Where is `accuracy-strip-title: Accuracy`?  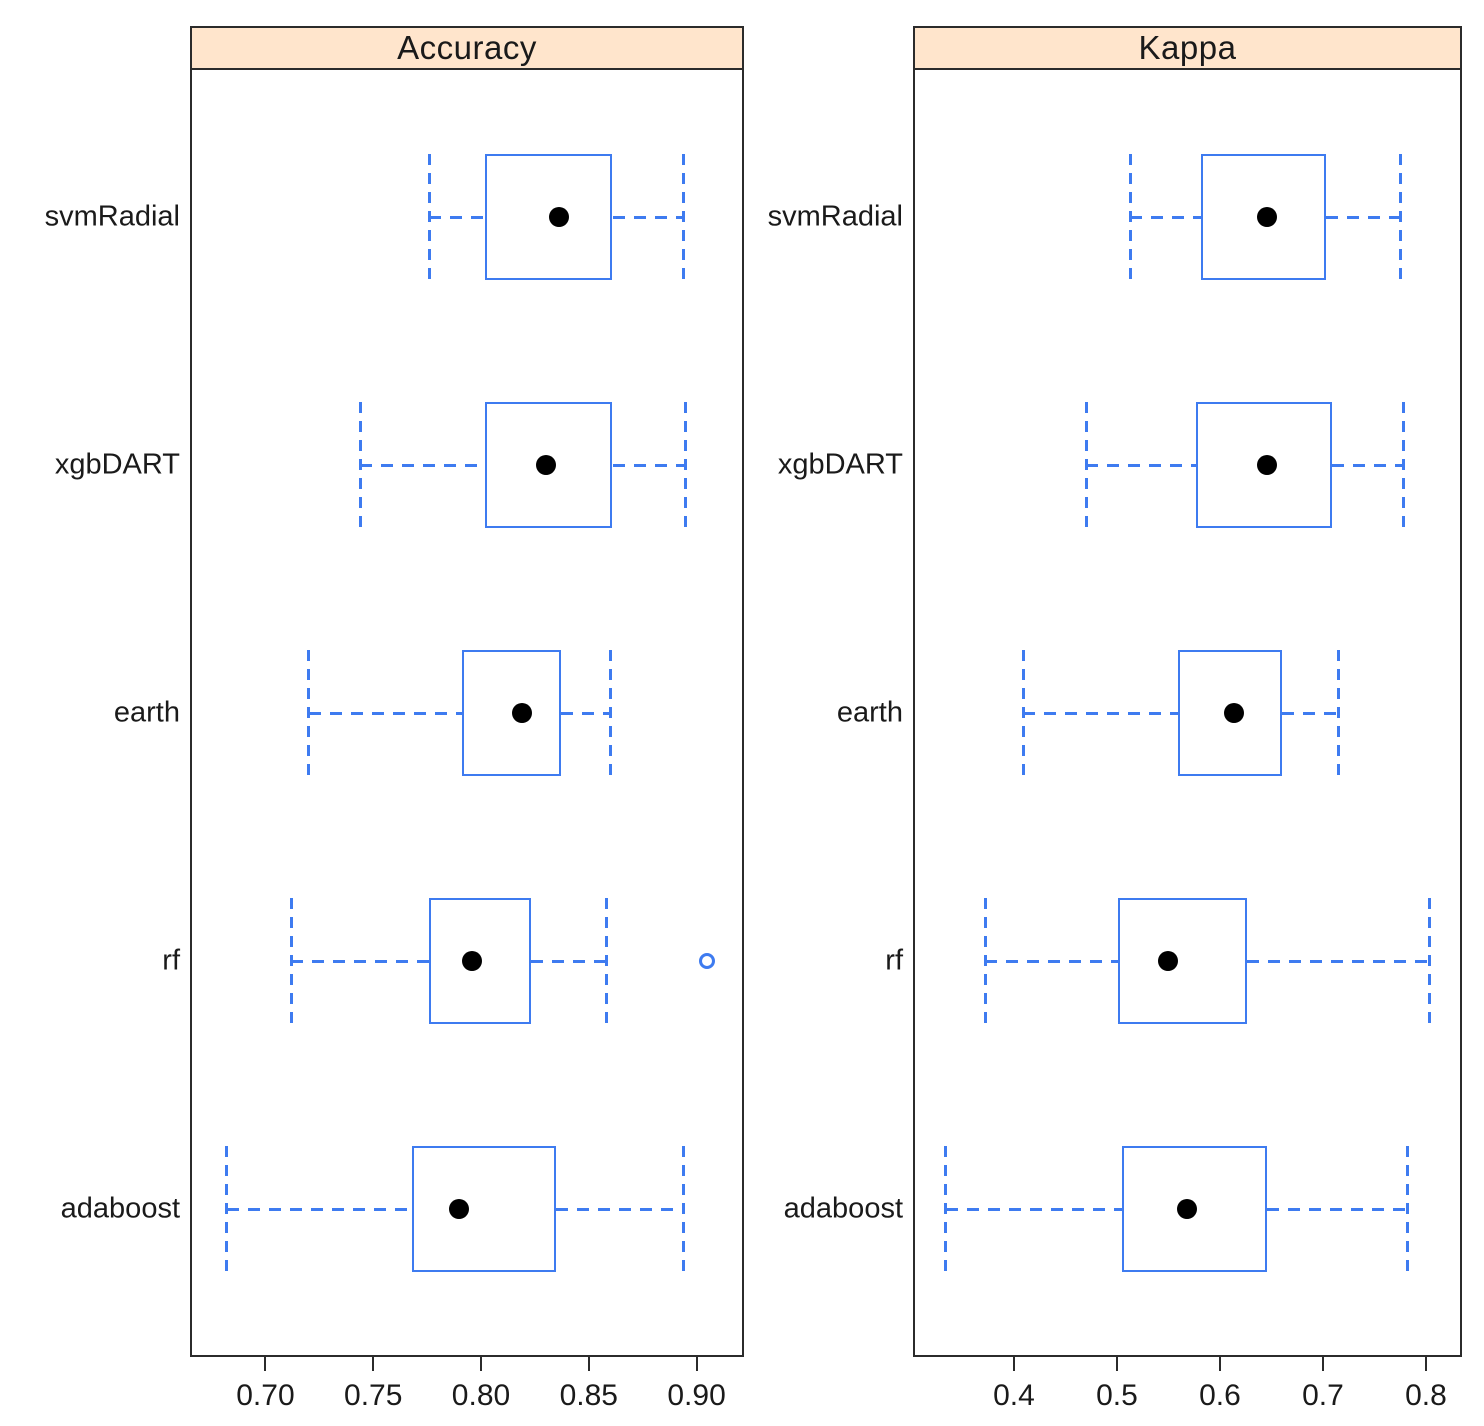
accuracy-strip-title: Accuracy is located at coordinates (467, 47).